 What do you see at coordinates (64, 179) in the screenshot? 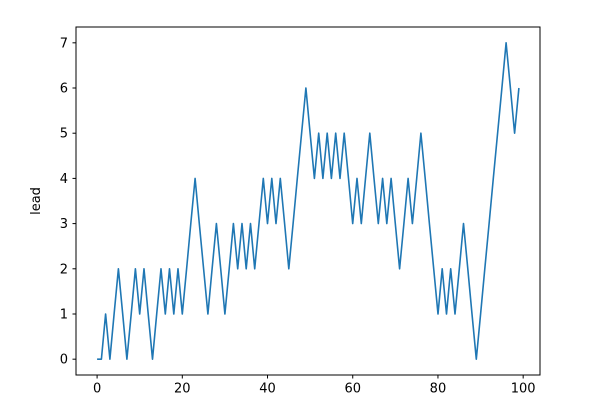
I see `y-tick-label: 4` at bounding box center [64, 179].